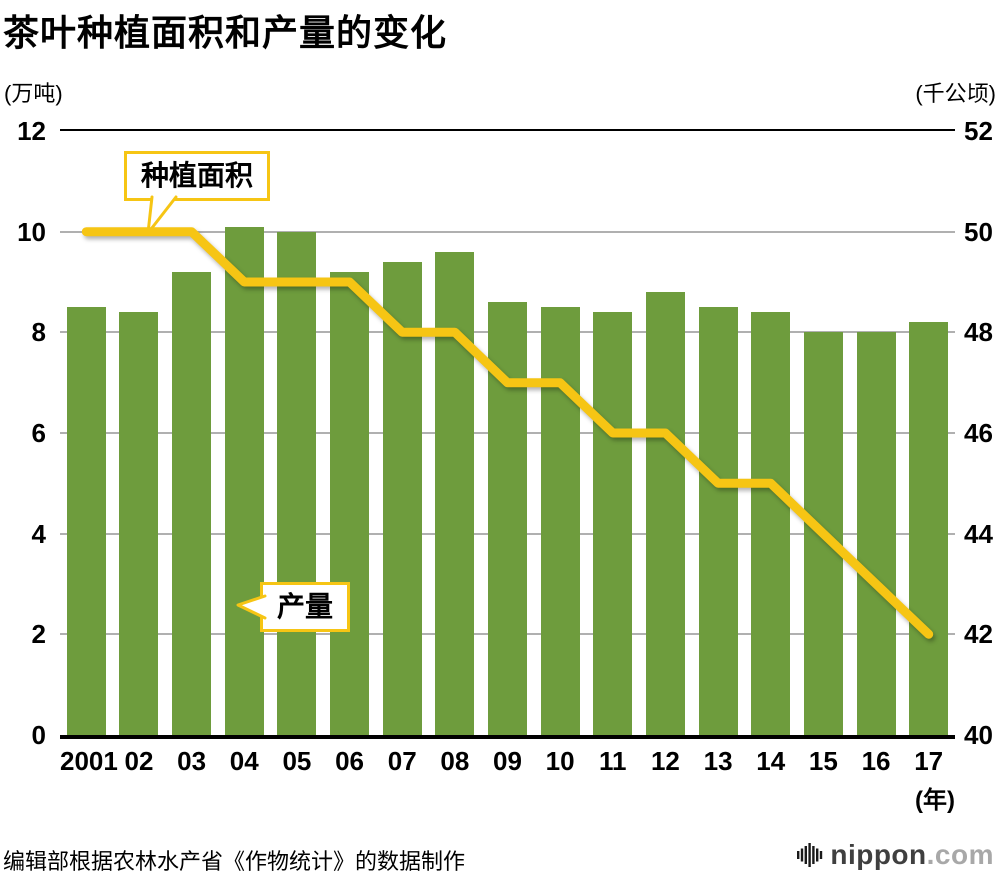  Describe the element at coordinates (560, 761) in the screenshot. I see `x-axis-tick-label: 10` at that location.